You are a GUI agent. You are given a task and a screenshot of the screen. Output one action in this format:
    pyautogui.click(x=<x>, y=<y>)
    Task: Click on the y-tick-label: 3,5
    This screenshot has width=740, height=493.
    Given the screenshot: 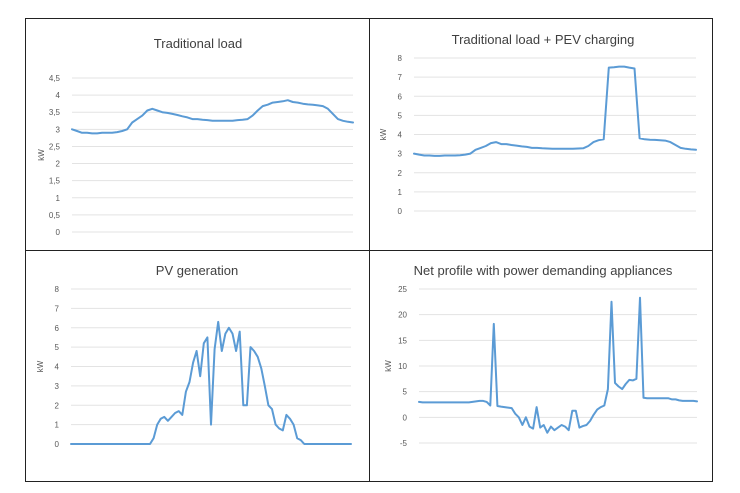 What is the action you would take?
    pyautogui.click(x=55, y=112)
    